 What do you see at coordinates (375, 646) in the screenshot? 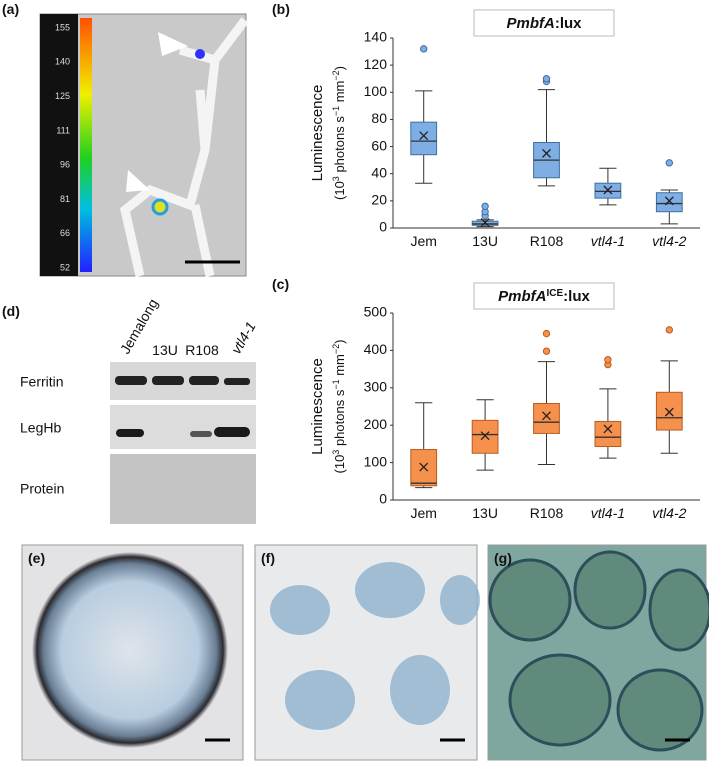
I see `stained-cells` at bounding box center [375, 646].